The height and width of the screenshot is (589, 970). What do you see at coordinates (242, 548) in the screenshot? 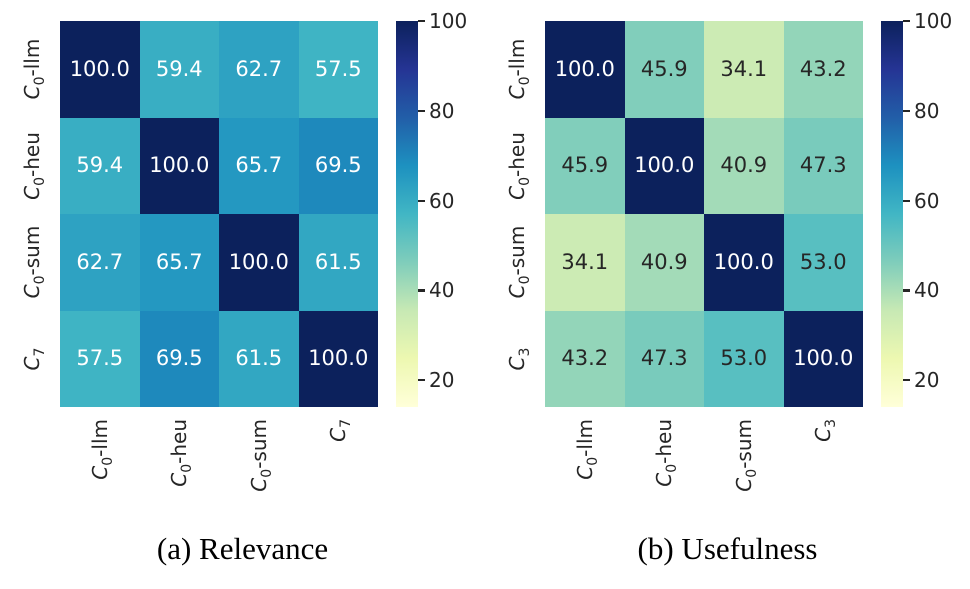
I see `panel-caption: (a) Relevance` at bounding box center [242, 548].